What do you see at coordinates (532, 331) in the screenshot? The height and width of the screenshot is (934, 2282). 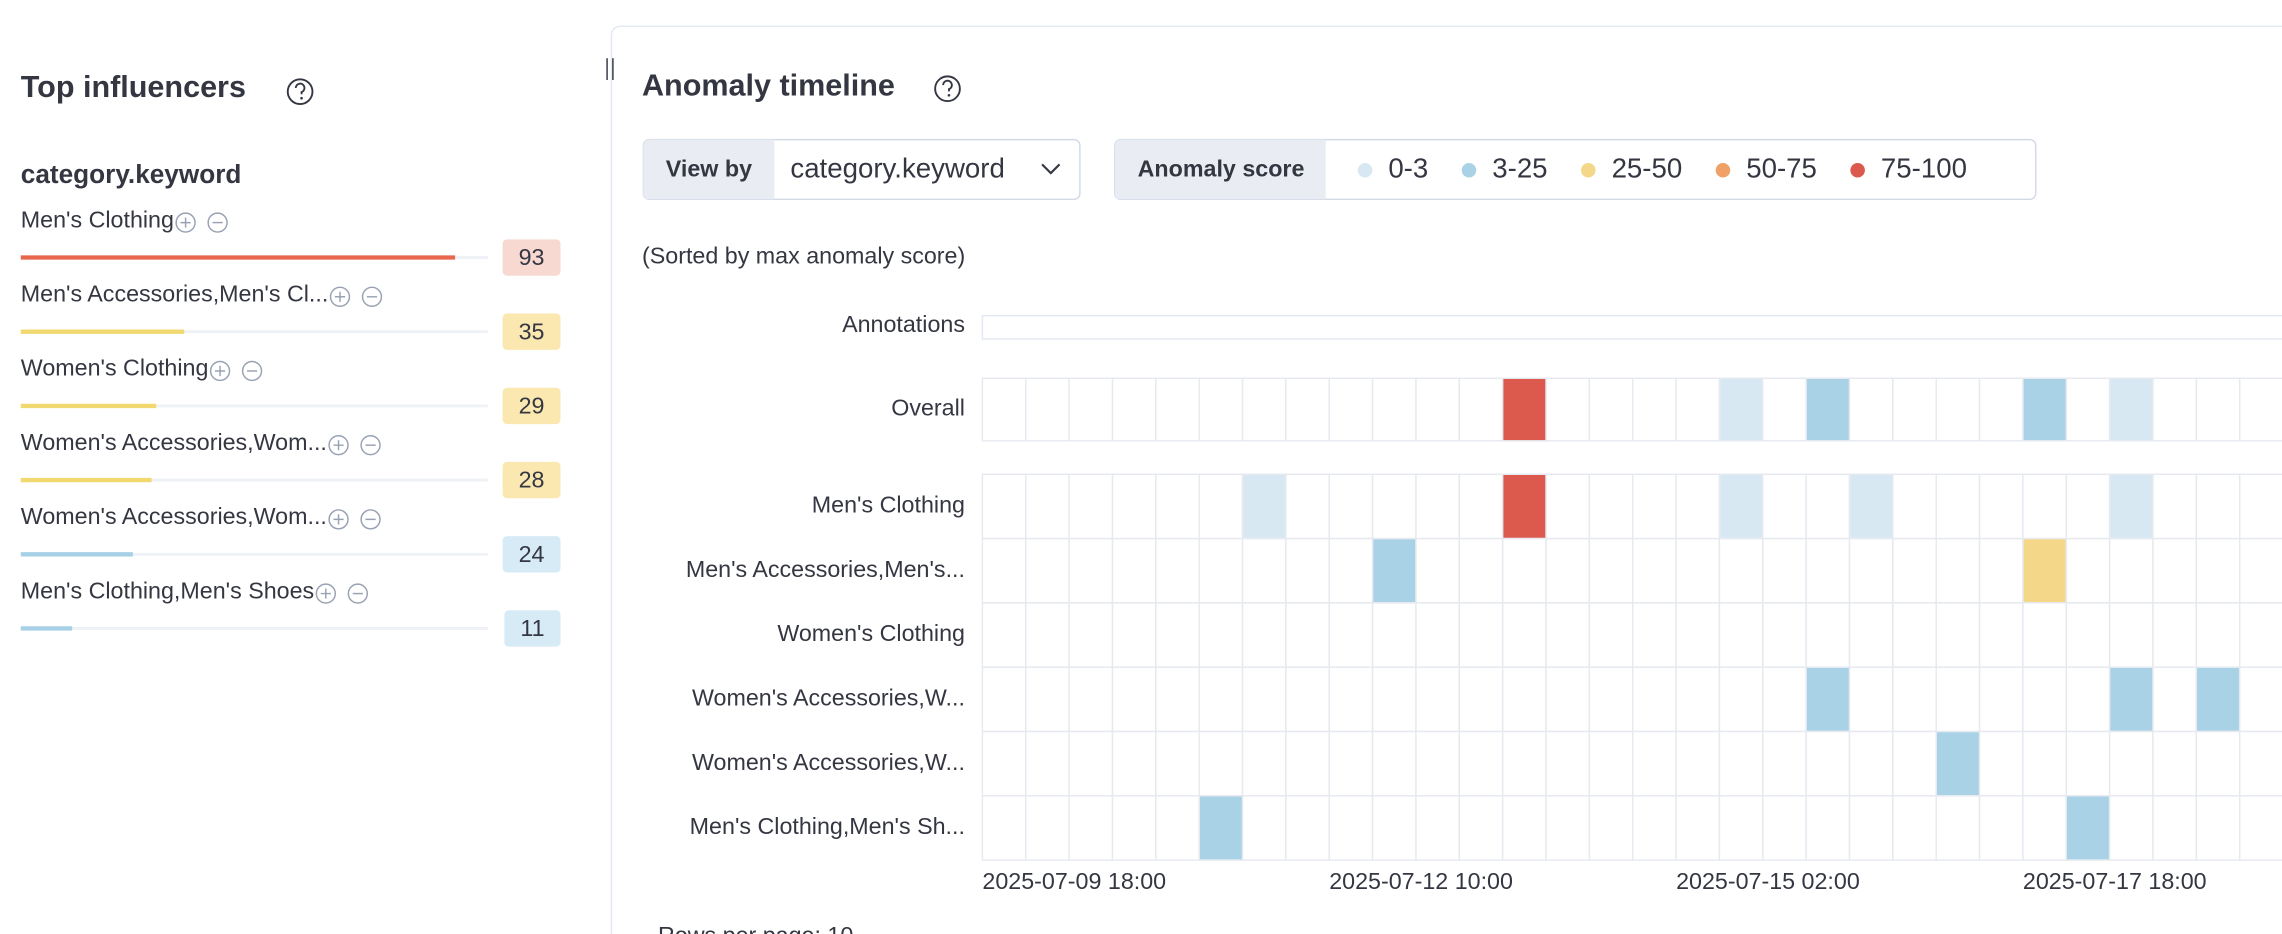 I see `score-badge-text: 35` at bounding box center [532, 331].